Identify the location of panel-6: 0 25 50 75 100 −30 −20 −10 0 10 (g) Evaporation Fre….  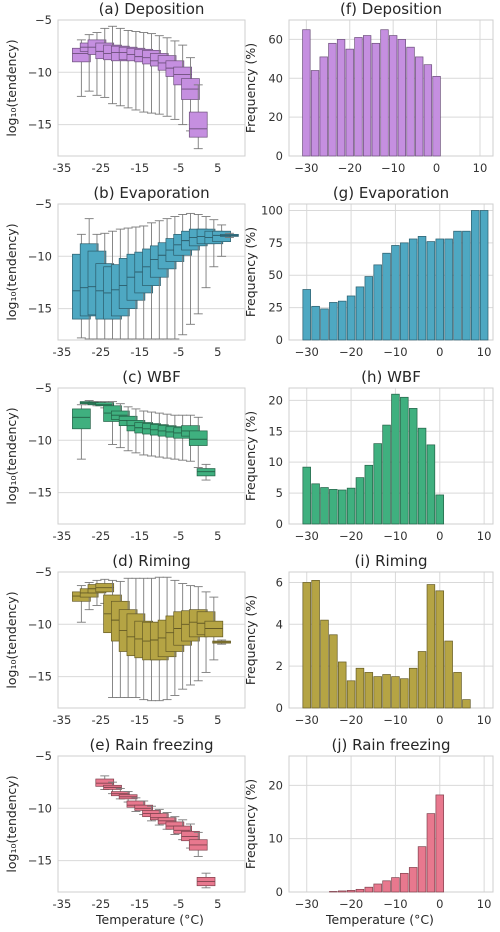
(368, 271).